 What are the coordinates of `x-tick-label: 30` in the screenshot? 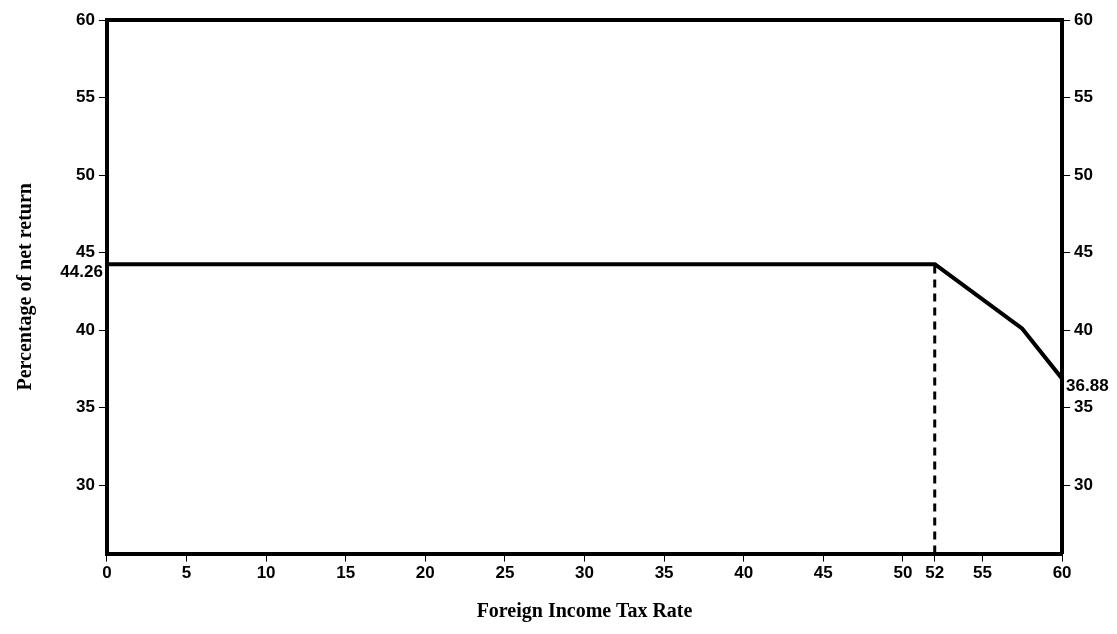 It's located at (584, 573).